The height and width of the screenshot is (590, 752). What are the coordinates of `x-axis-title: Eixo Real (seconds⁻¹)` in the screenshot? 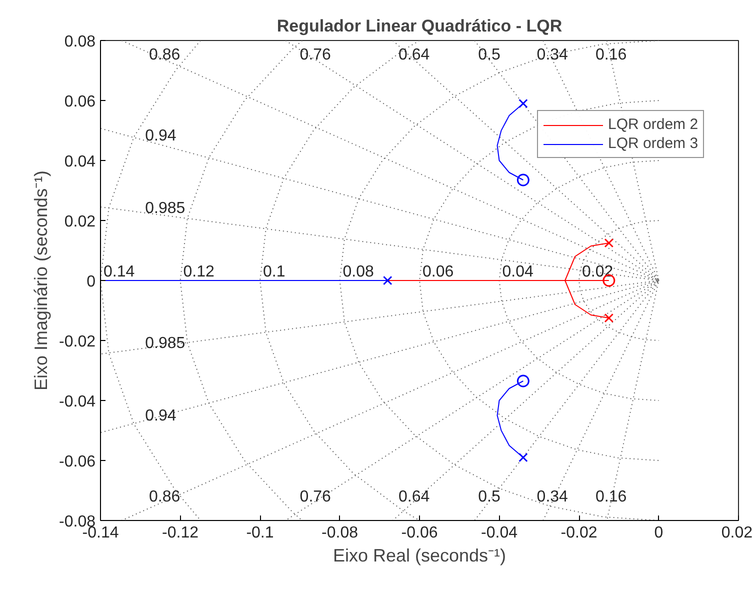 It's located at (419, 556).